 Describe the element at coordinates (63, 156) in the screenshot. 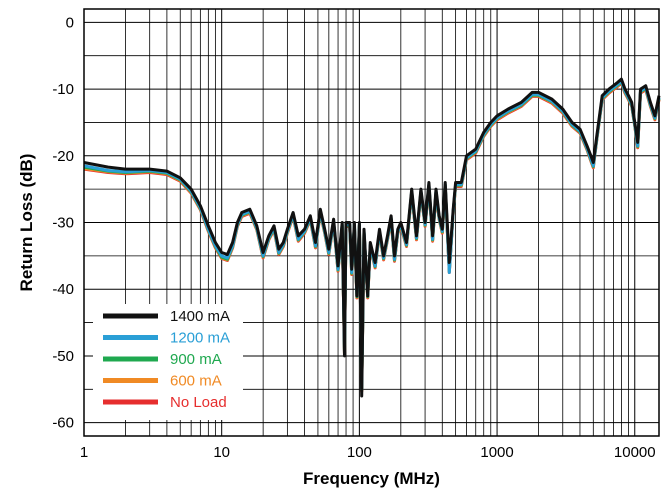

I see `y-tick-label: -20` at that location.